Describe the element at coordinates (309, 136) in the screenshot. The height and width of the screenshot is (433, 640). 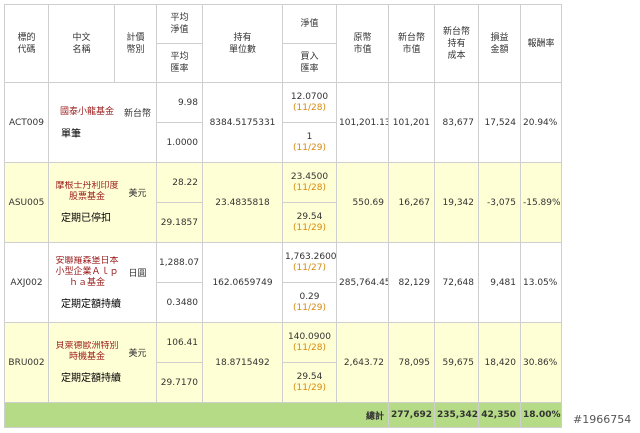
I see `buy-rate: 1` at that location.